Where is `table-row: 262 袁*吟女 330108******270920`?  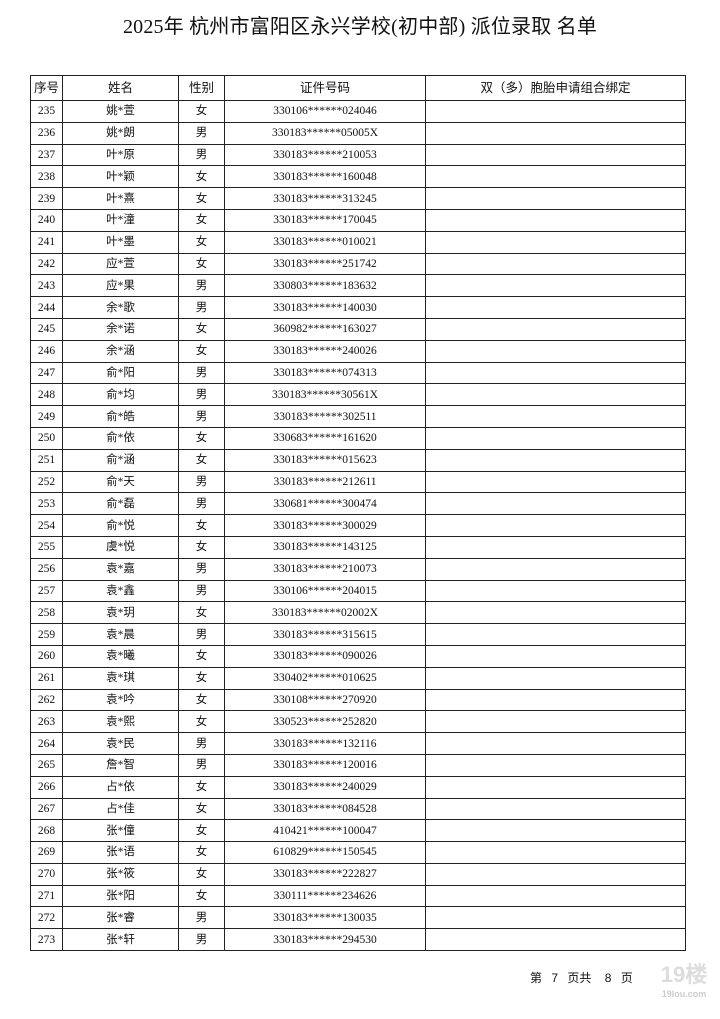
table-row: 262 袁*吟女 330108******270920 is located at coordinates (358, 700).